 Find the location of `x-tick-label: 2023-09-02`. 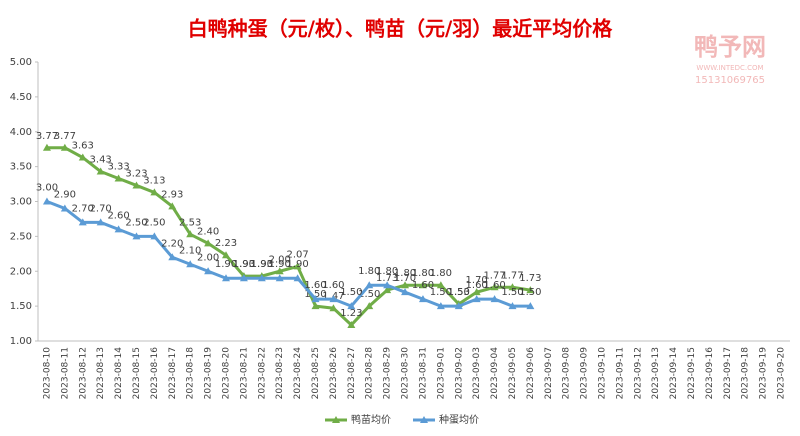

x-tick-label: 2023-09-02 is located at coordinates (459, 373).